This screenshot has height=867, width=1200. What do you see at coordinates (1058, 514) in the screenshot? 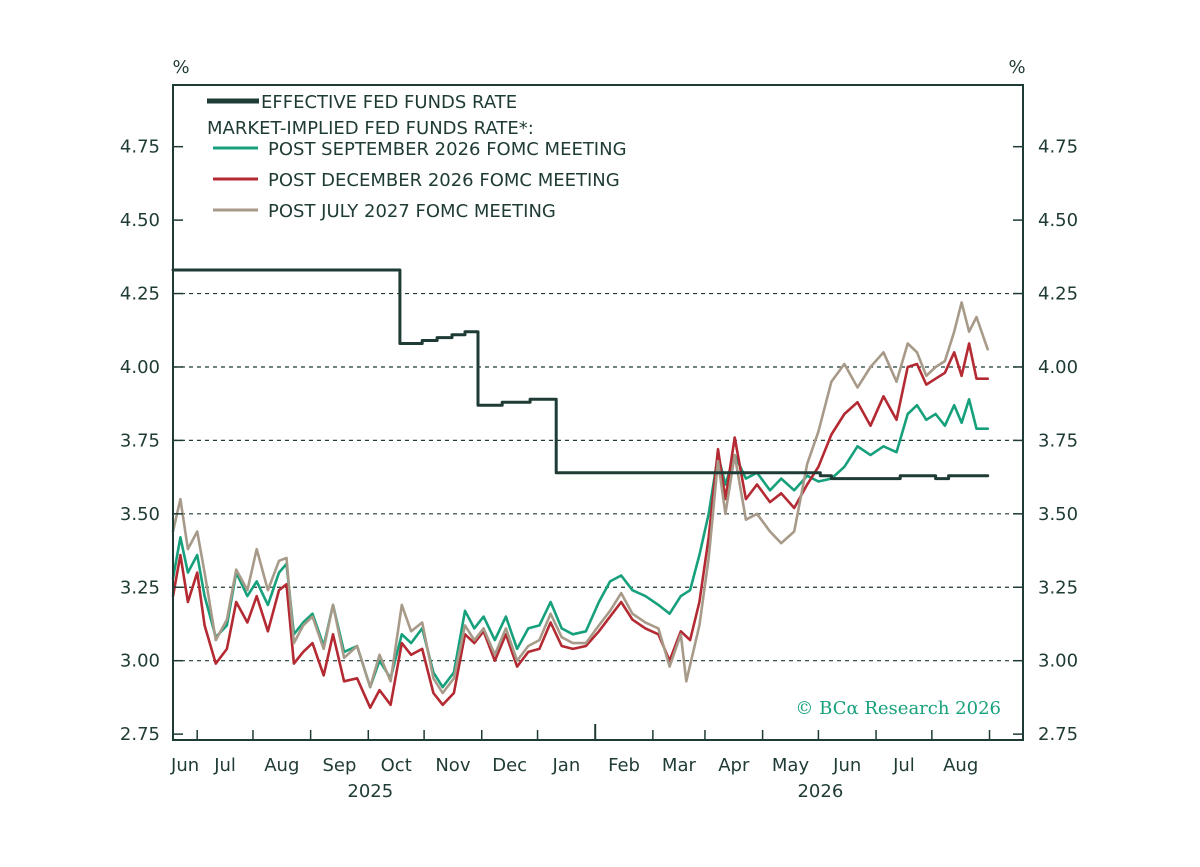
I see `y-tick-label-right: 3.50` at bounding box center [1058, 514].